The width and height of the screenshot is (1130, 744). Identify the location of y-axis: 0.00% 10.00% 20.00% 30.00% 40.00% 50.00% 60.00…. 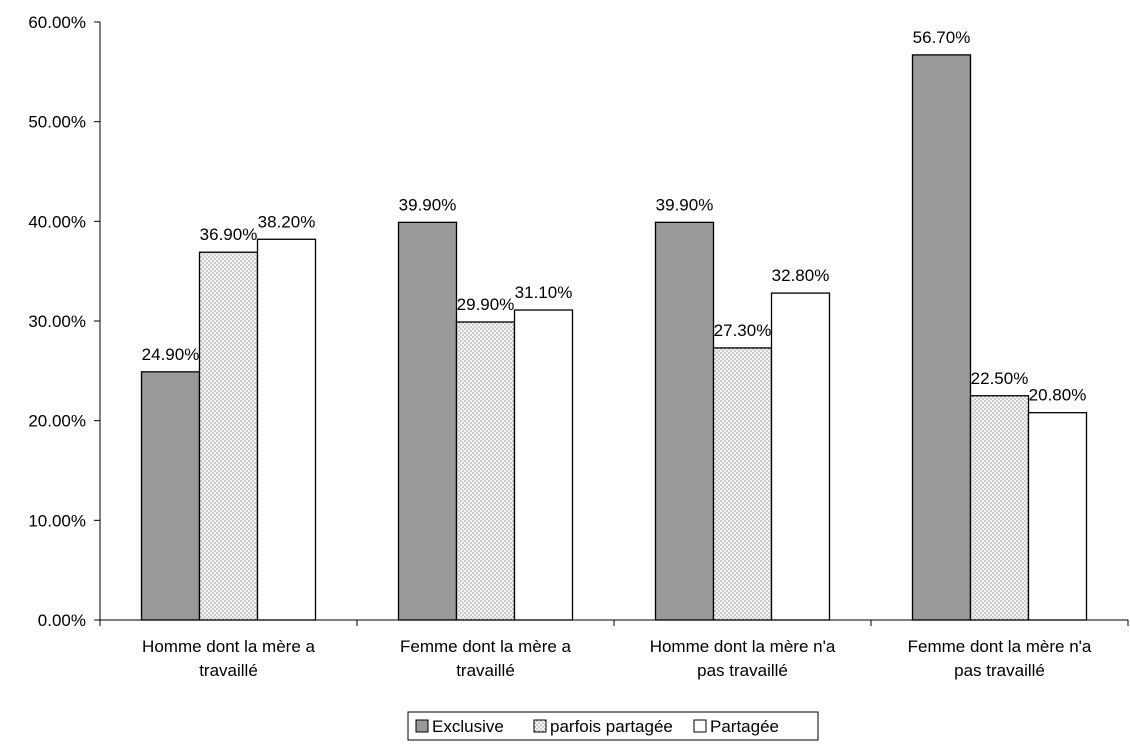
(64, 321).